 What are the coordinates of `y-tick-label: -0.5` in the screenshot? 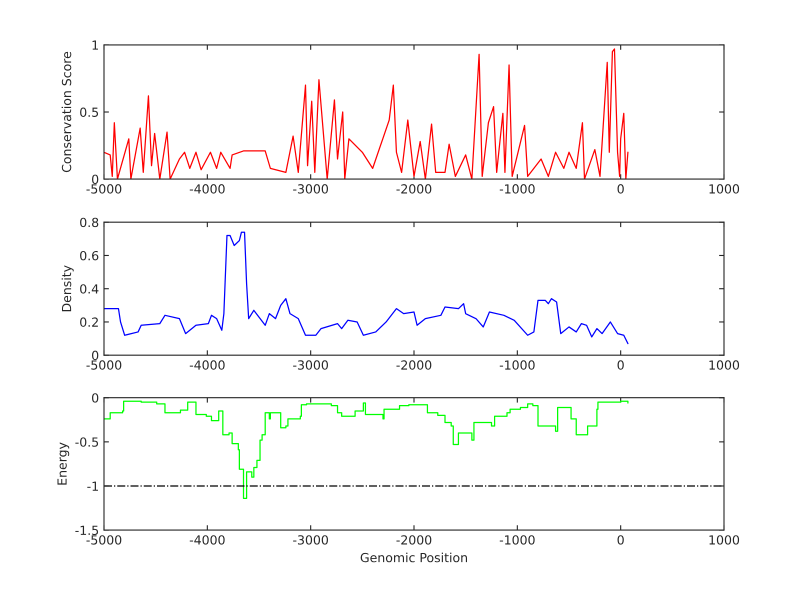 It's located at (86, 442).